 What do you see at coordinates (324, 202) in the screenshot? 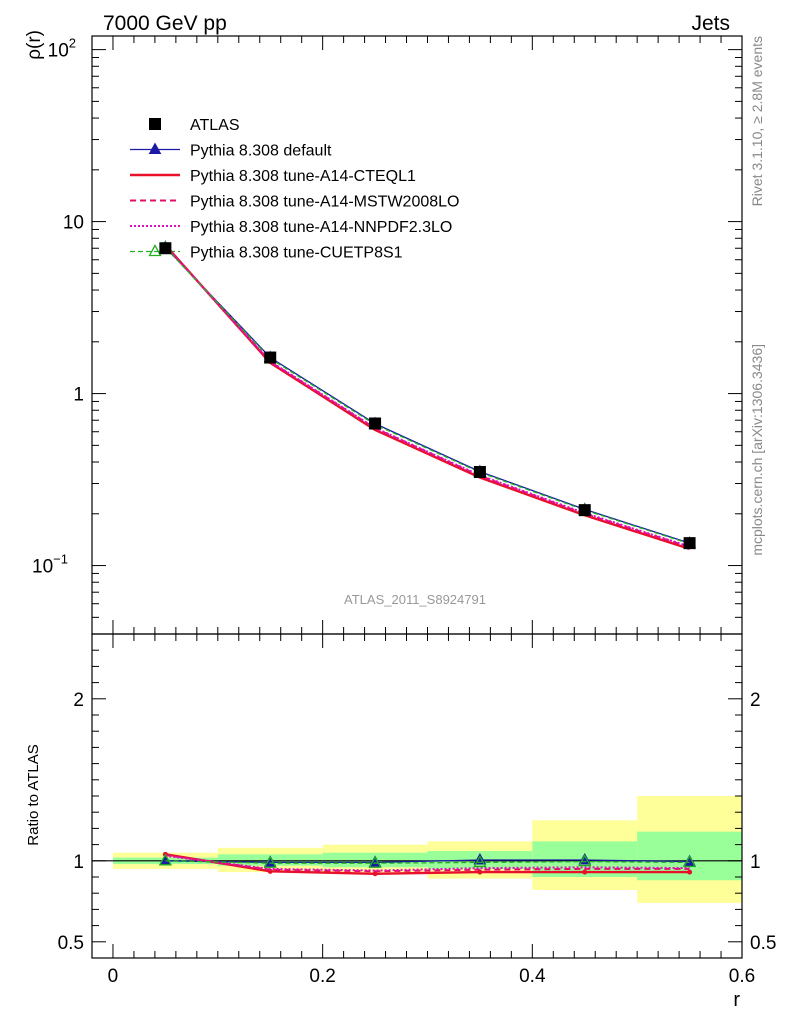
I see `legend-label: Pythia 8.308 tune-A14-MSTW2008LO` at bounding box center [324, 202].